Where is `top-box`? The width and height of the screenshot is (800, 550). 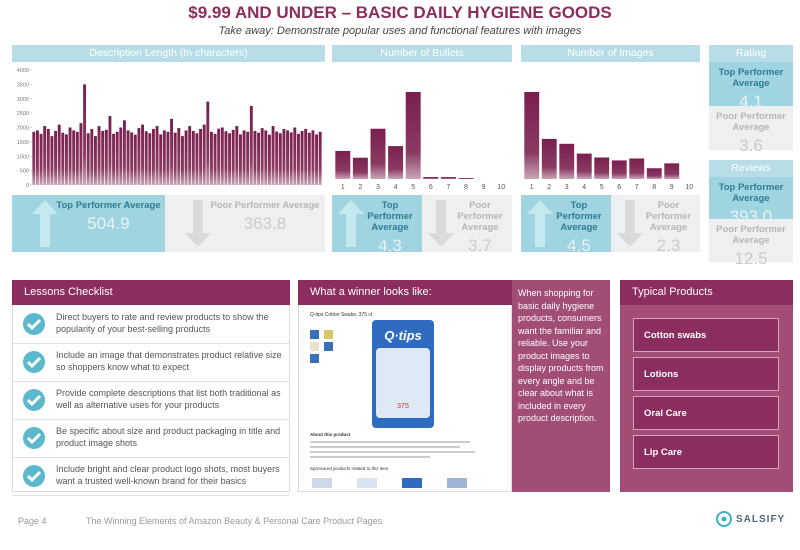
top-box is located at coordinates (88, 223).